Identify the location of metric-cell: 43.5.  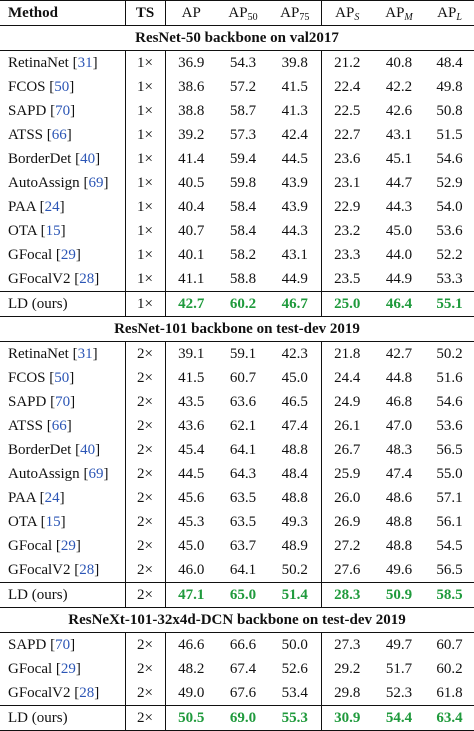
(190, 402).